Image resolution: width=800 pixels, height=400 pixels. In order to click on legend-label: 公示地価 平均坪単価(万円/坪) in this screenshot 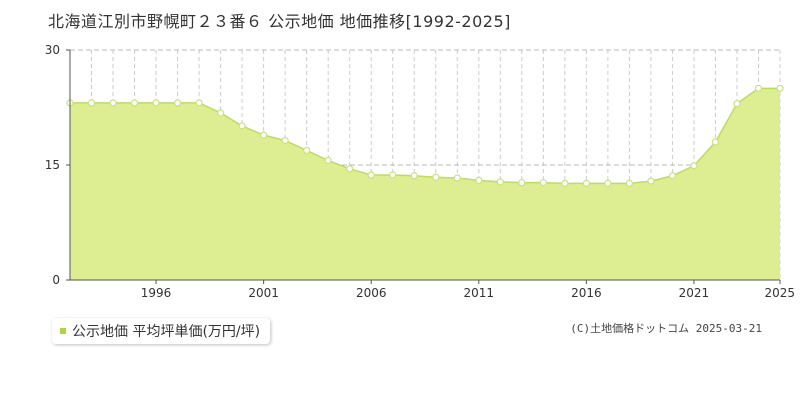, I will do `click(166, 332)`.